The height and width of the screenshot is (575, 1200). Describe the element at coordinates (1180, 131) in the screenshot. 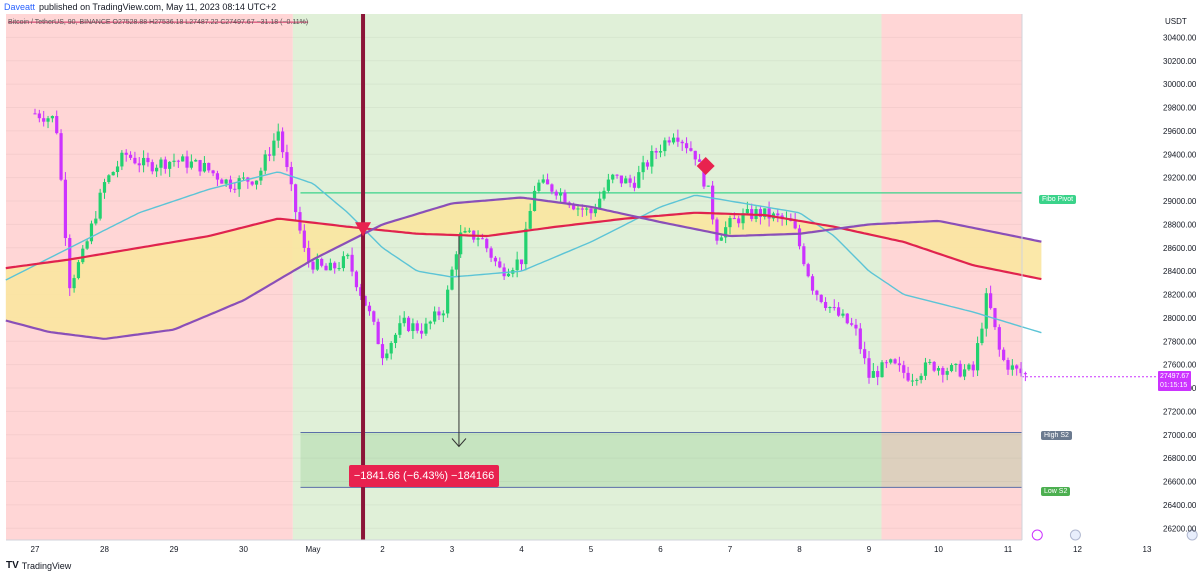

I see `y-tick-label: 29600.00` at that location.